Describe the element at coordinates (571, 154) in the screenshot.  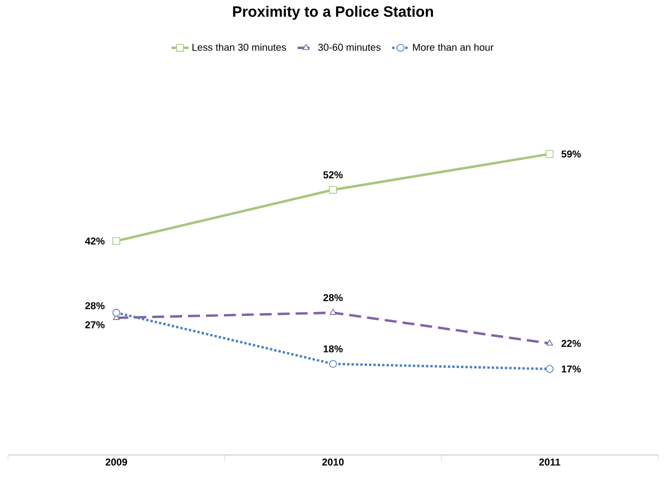
I see `data-label: 59%` at that location.